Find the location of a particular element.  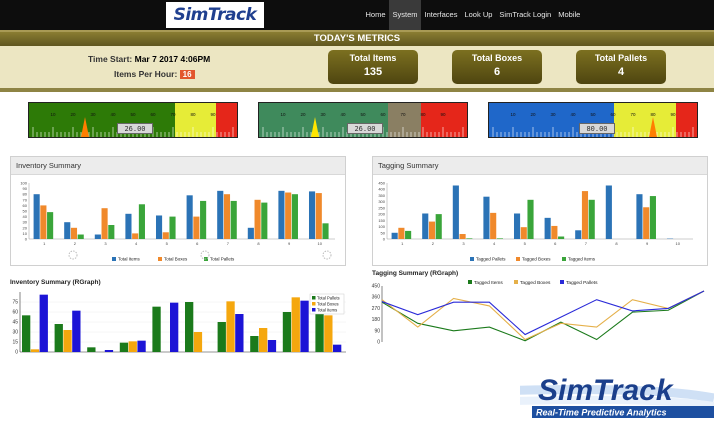

inventory-summary-title: Inventory Summary is located at coordinates (178, 166).